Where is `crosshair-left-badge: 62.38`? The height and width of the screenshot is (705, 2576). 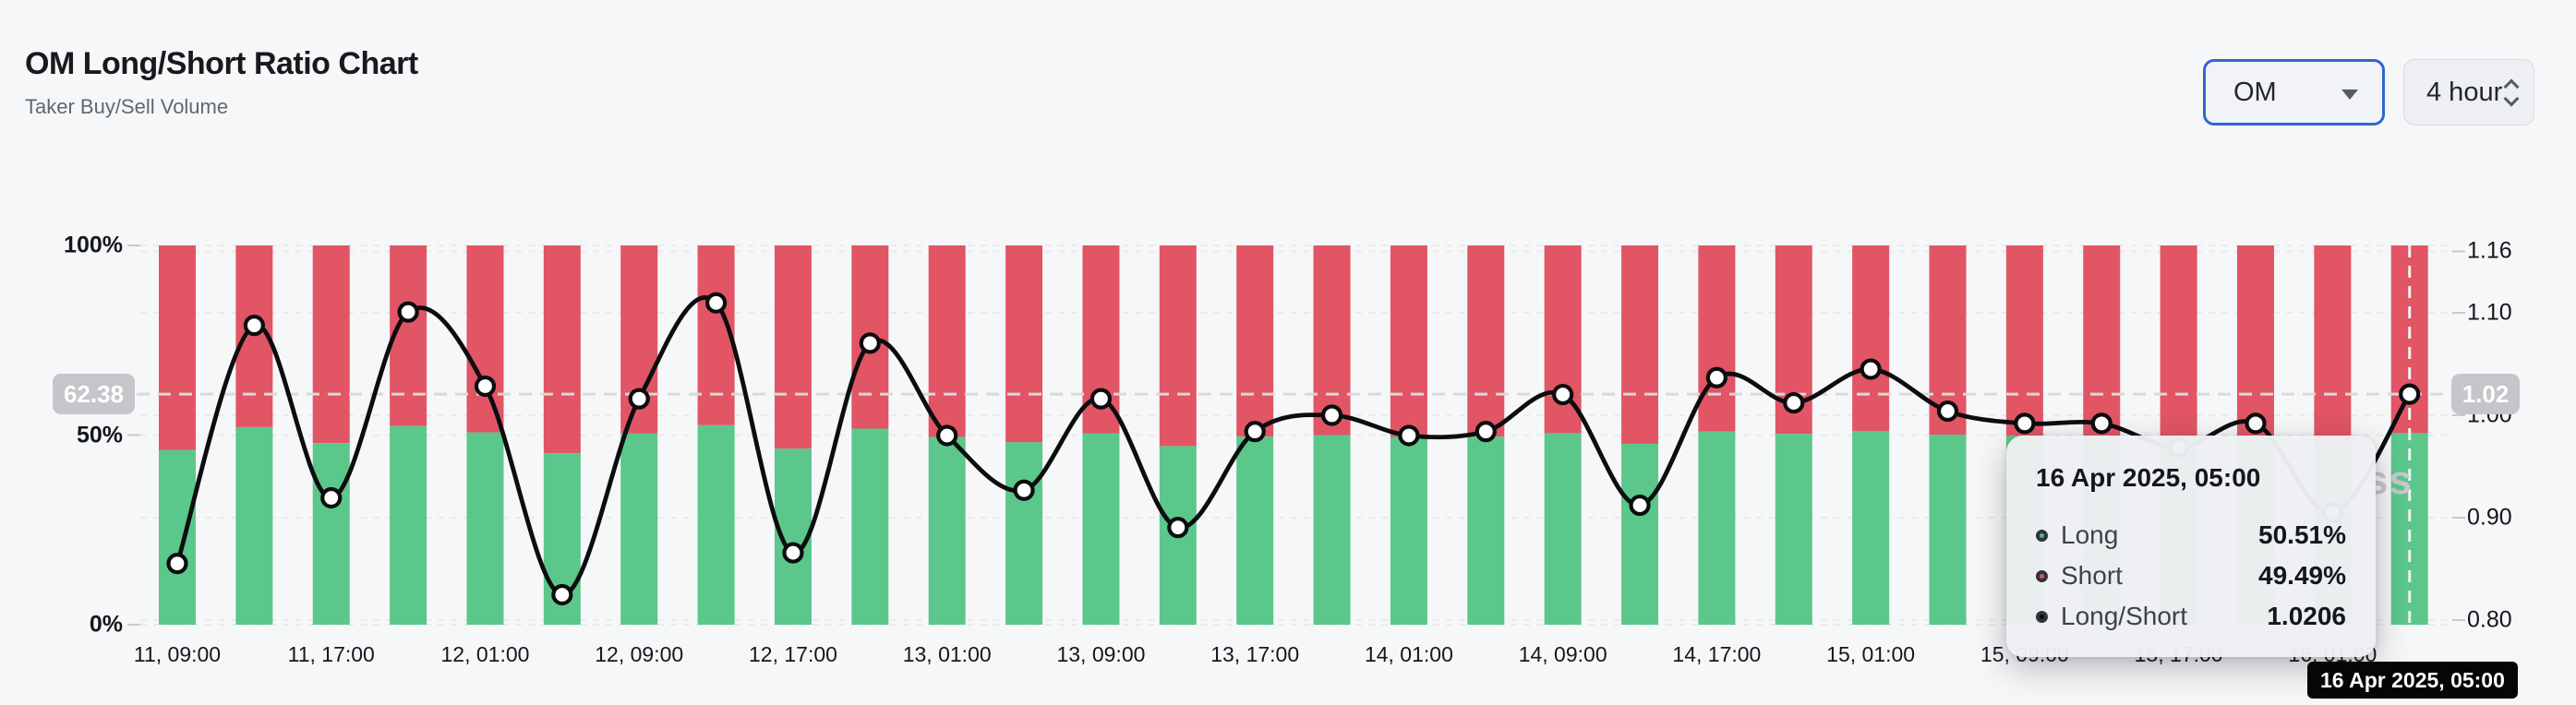 crosshair-left-badge: 62.38 is located at coordinates (94, 394).